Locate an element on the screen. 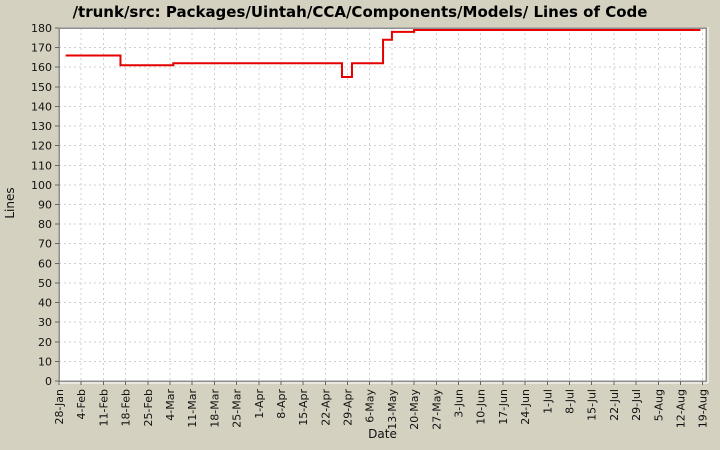  y-tick-label: 100 is located at coordinates (41, 185).